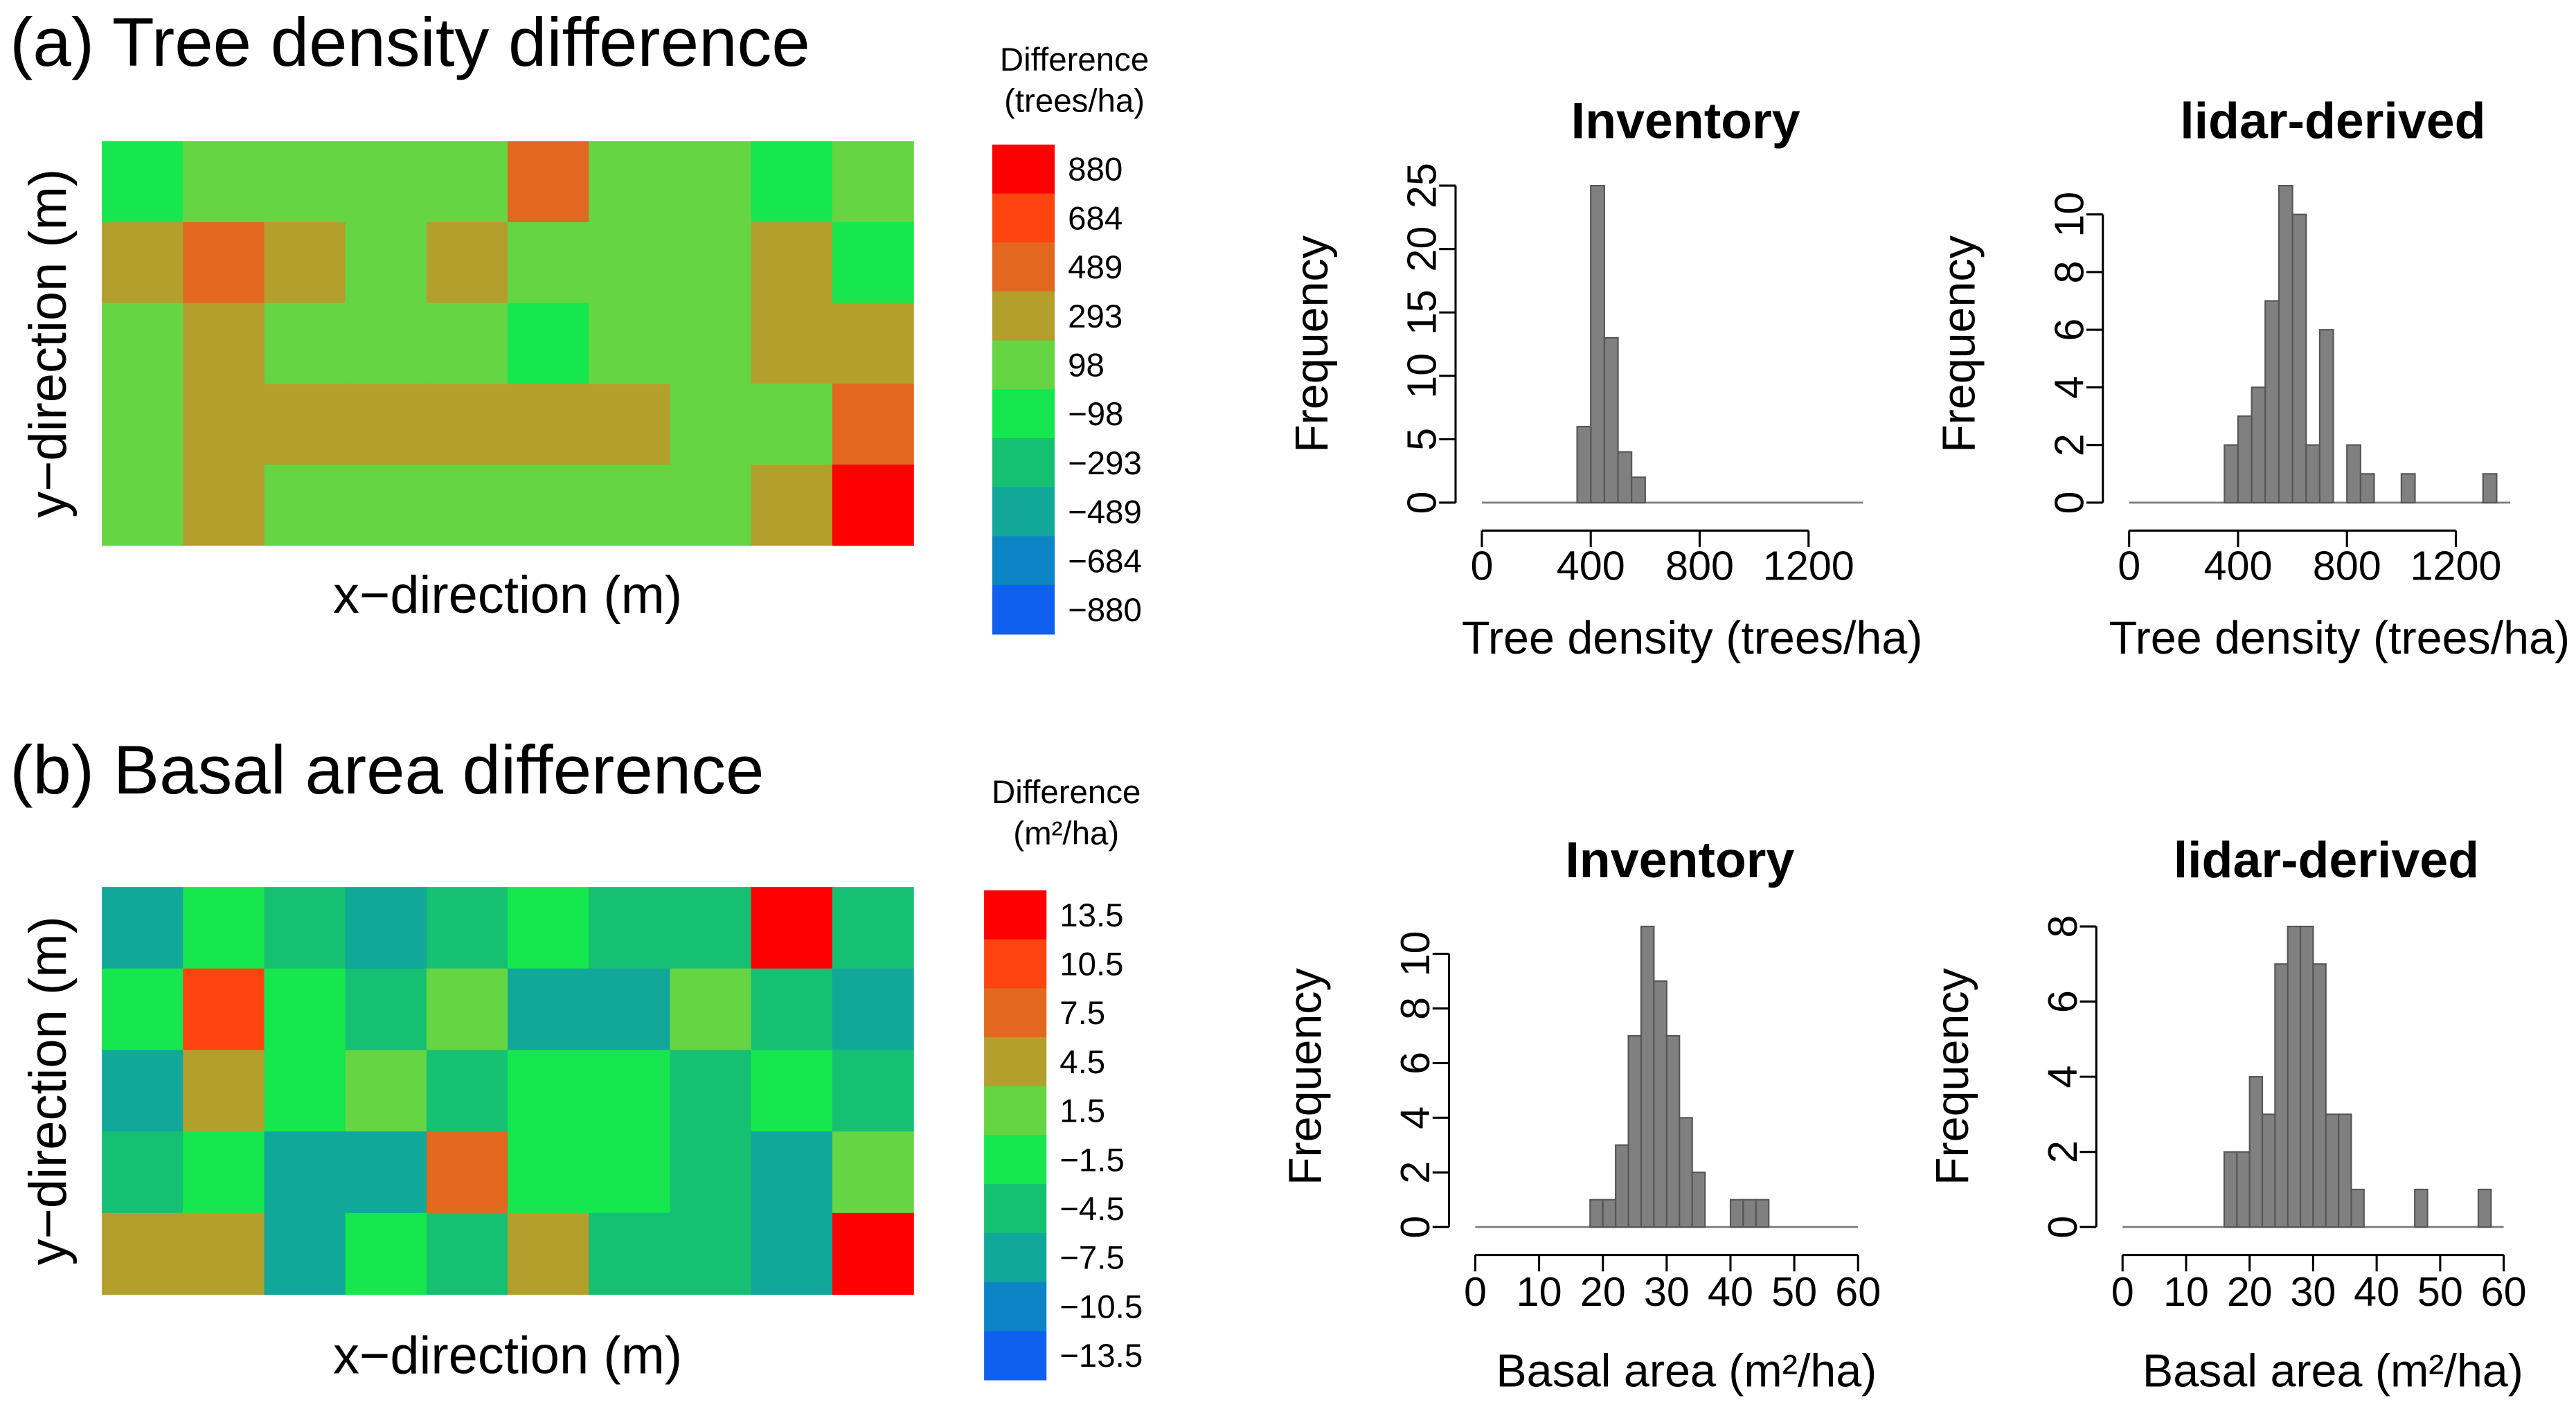 This screenshot has width=2576, height=1409. What do you see at coordinates (1091, 916) in the screenshot?
I see `legend-label: 13.5` at bounding box center [1091, 916].